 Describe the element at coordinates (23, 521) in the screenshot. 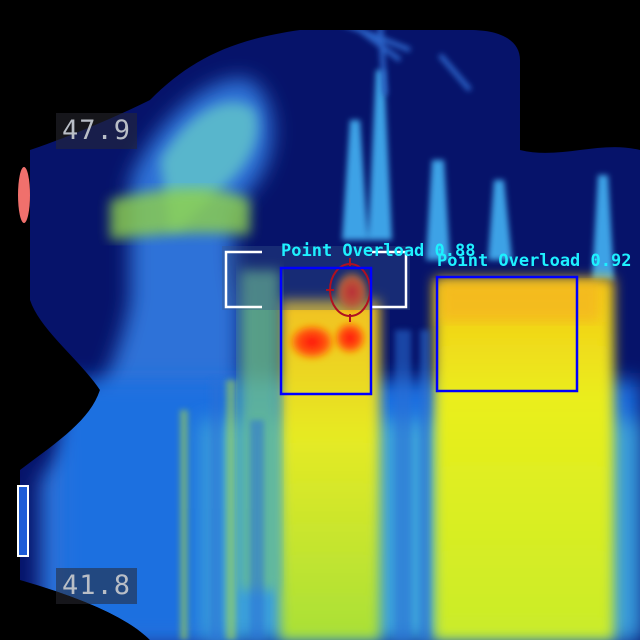

I see `scale-bar-icon` at that location.